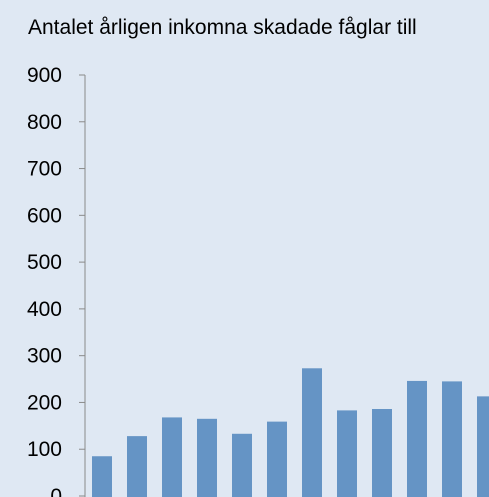 The image size is (489, 497). What do you see at coordinates (44, 169) in the screenshot?
I see `y-tick-label: 700` at bounding box center [44, 169].